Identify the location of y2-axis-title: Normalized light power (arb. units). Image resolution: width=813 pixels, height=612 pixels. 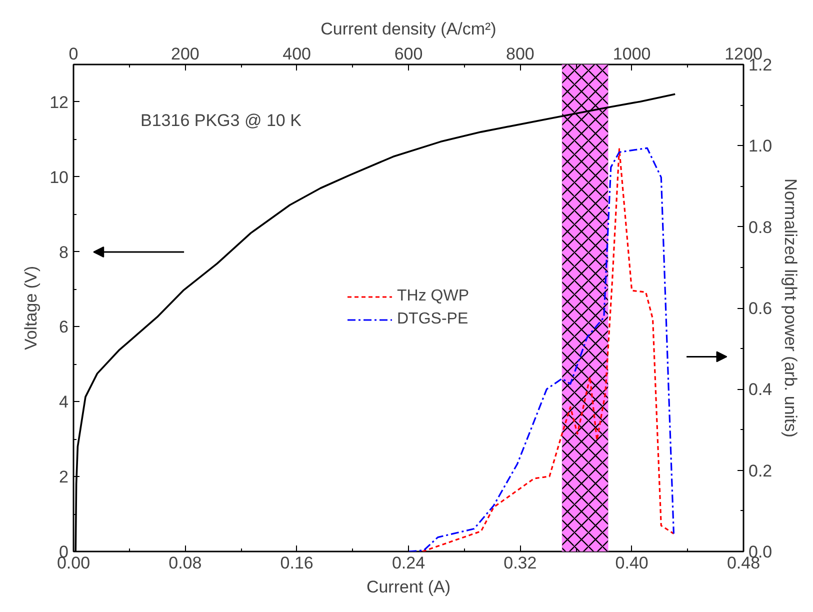
(790, 308).